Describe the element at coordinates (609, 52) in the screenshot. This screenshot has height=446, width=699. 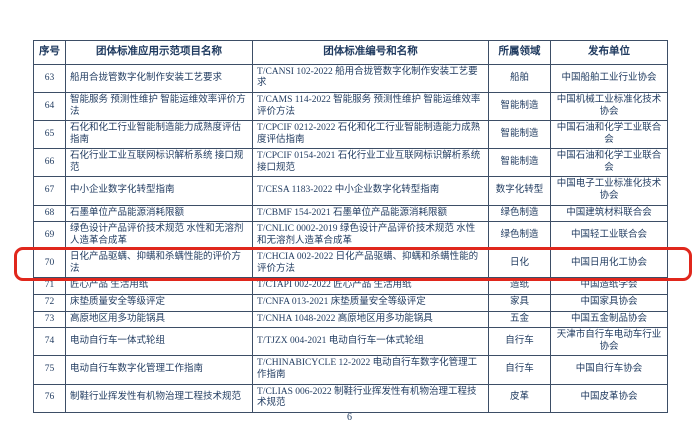
I see `column-header-publisher: 发布单位` at that location.